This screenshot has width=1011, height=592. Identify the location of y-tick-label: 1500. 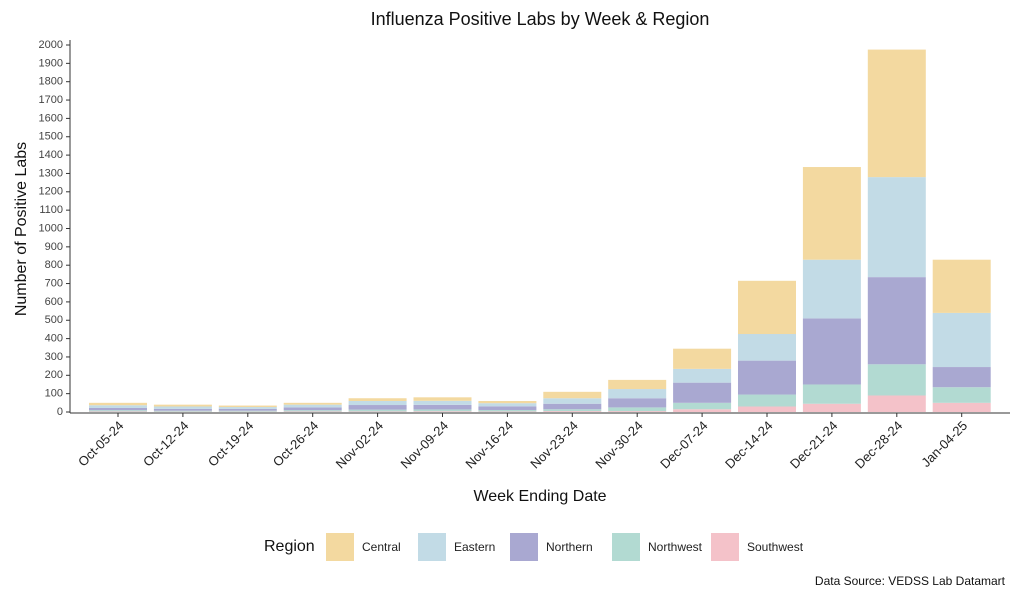
(51, 137).